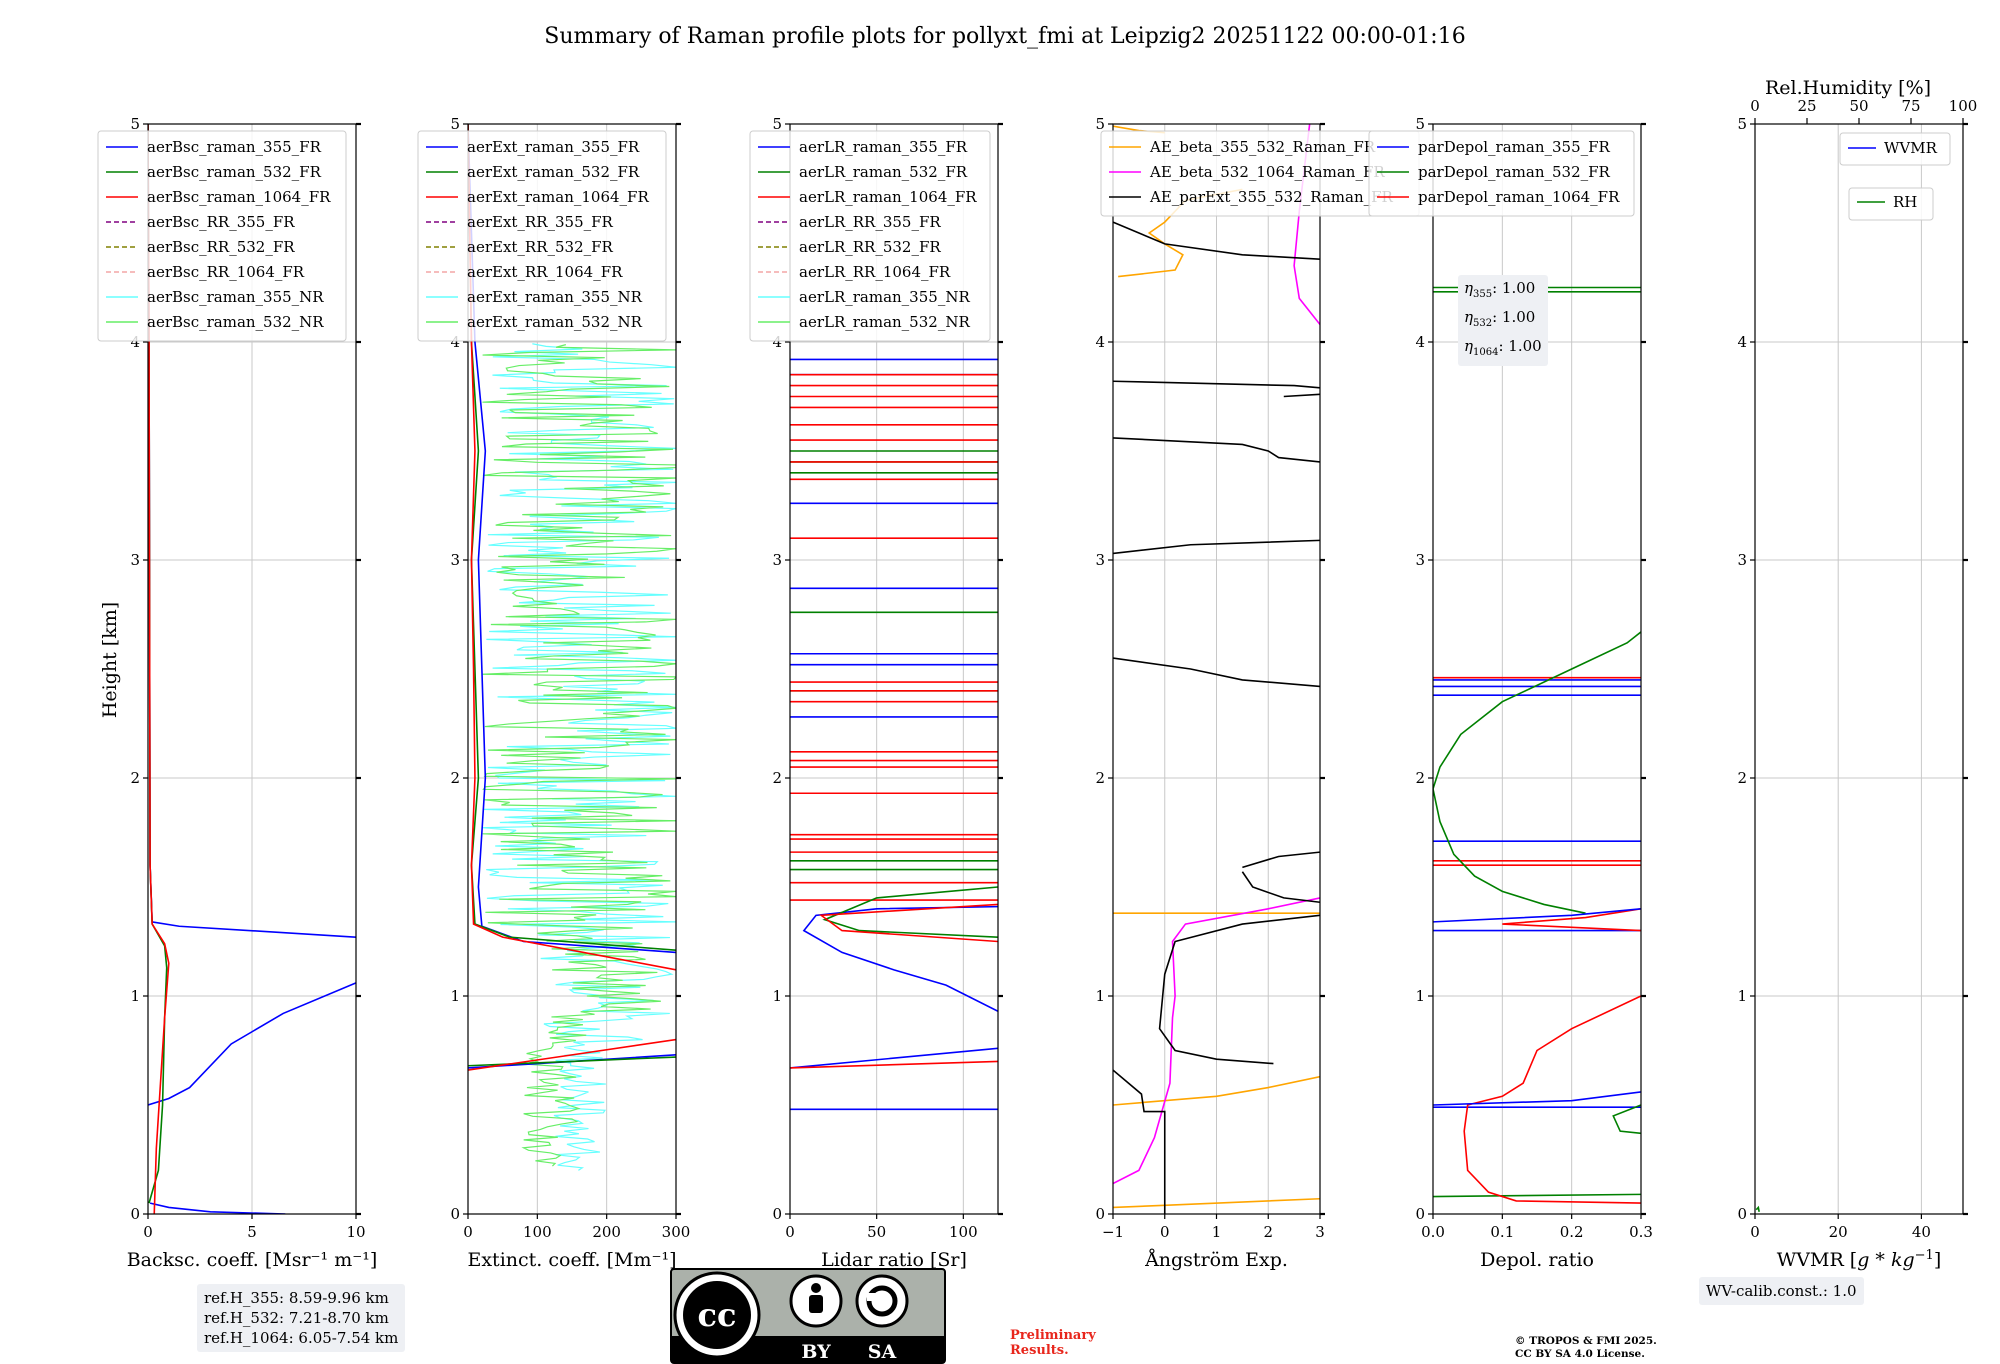 The height and width of the screenshot is (1364, 2000). What do you see at coordinates (1963, 106) in the screenshot?
I see `rh-tick-label: 100` at bounding box center [1963, 106].